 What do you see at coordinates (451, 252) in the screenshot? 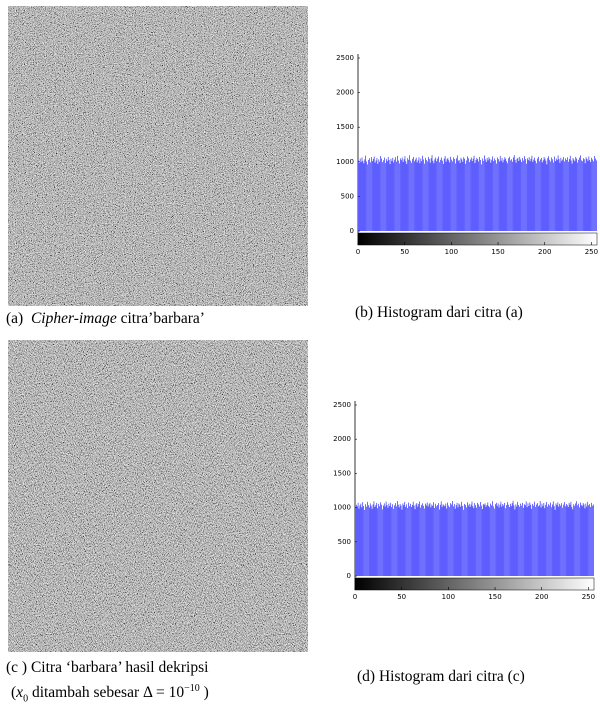
I see `x-tick-label: 100` at bounding box center [451, 252].